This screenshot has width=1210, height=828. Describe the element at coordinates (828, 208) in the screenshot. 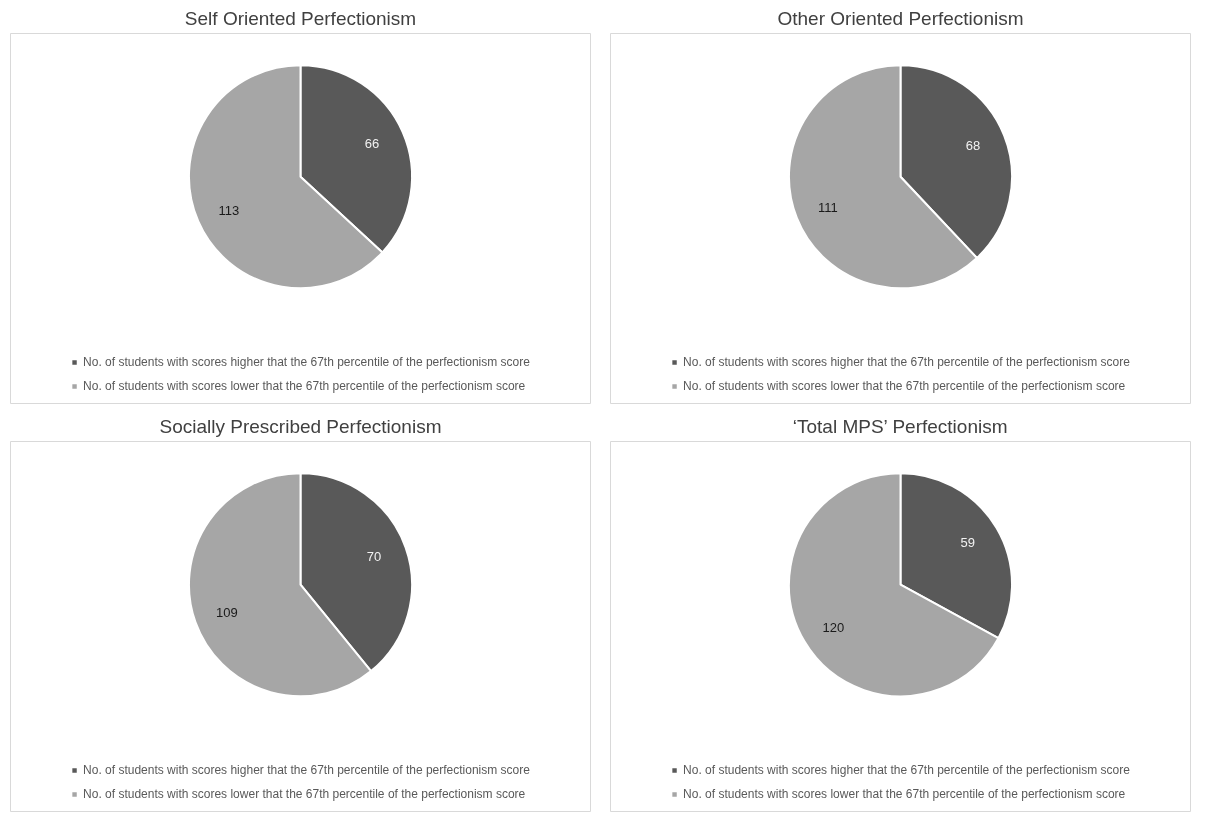

I see `data-label: 111` at that location.